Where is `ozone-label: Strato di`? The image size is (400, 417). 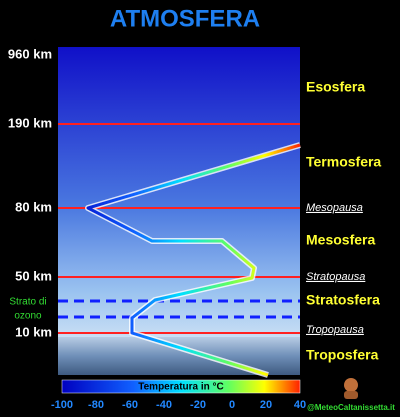
ozone-label: Strato di is located at coordinates (27, 302).